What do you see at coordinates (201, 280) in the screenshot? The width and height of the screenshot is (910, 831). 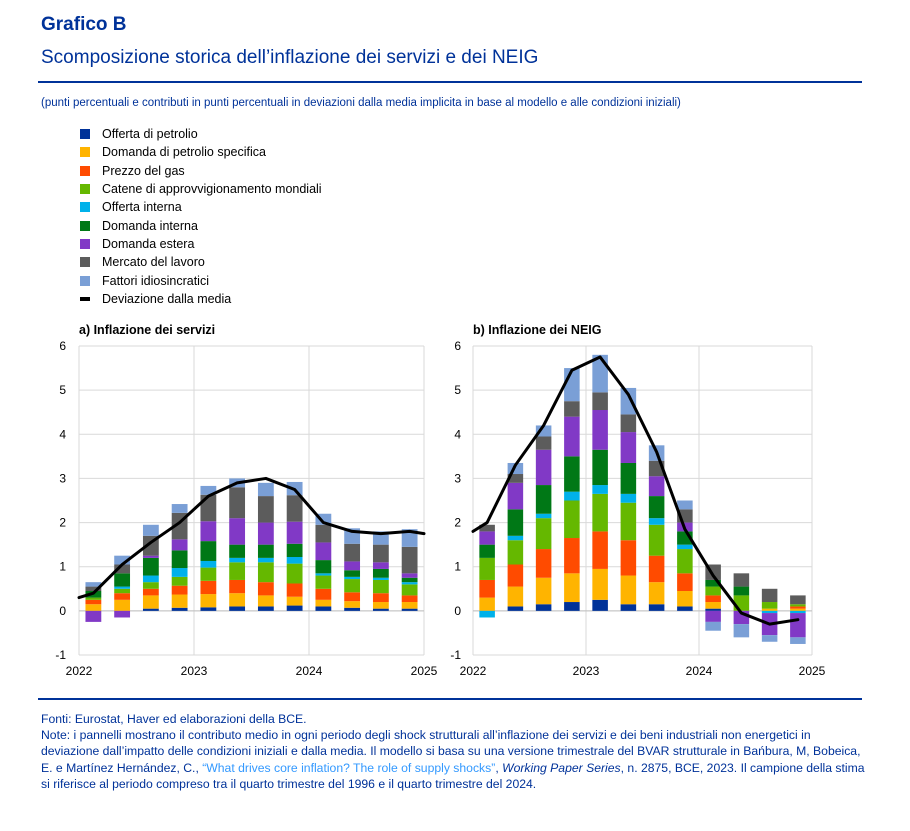 I see `legend-item: Fattori idiosincratici` at bounding box center [201, 280].